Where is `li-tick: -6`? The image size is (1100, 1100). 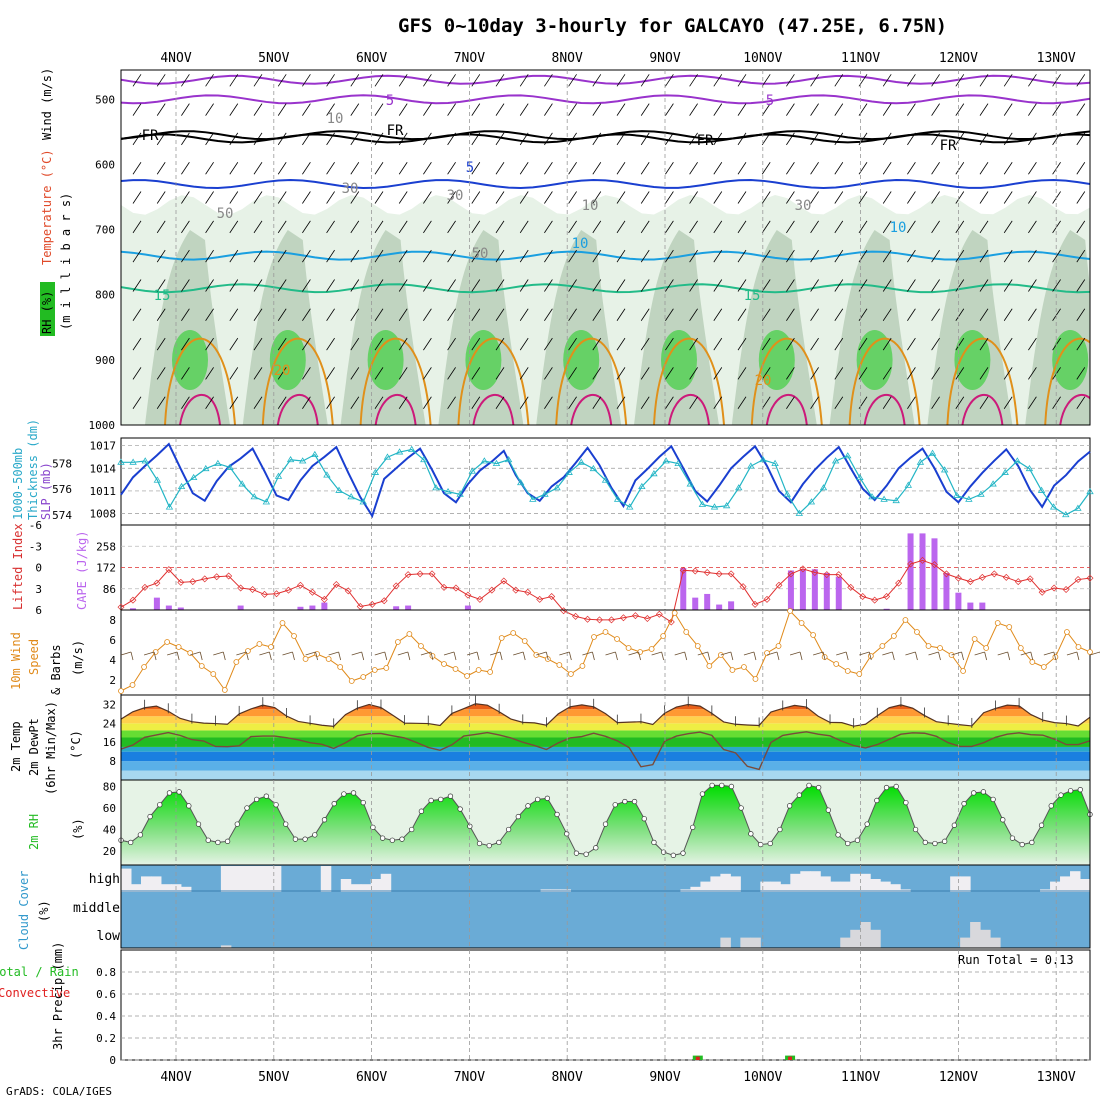
li-tick: -6 is located at coordinates (35, 525).